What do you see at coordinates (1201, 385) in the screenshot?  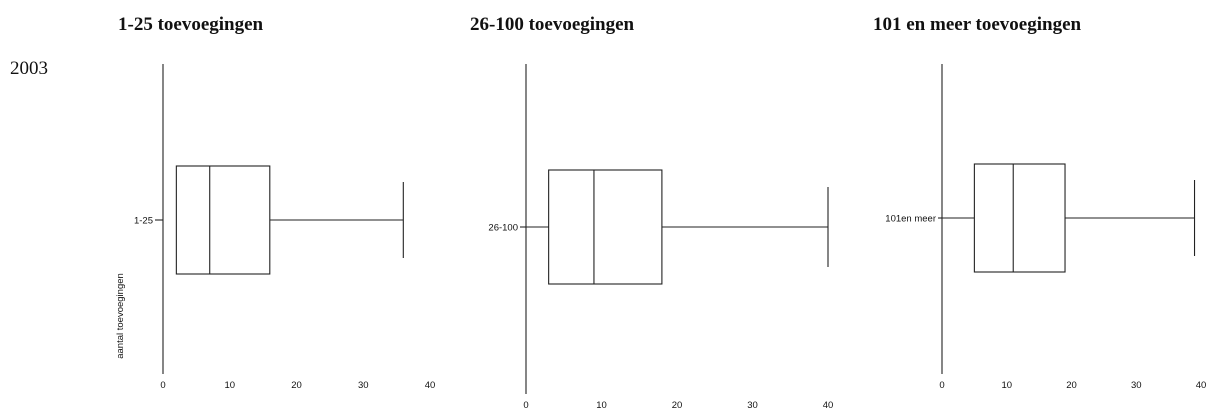 I see `chart-3-x-tick-label: 40` at bounding box center [1201, 385].